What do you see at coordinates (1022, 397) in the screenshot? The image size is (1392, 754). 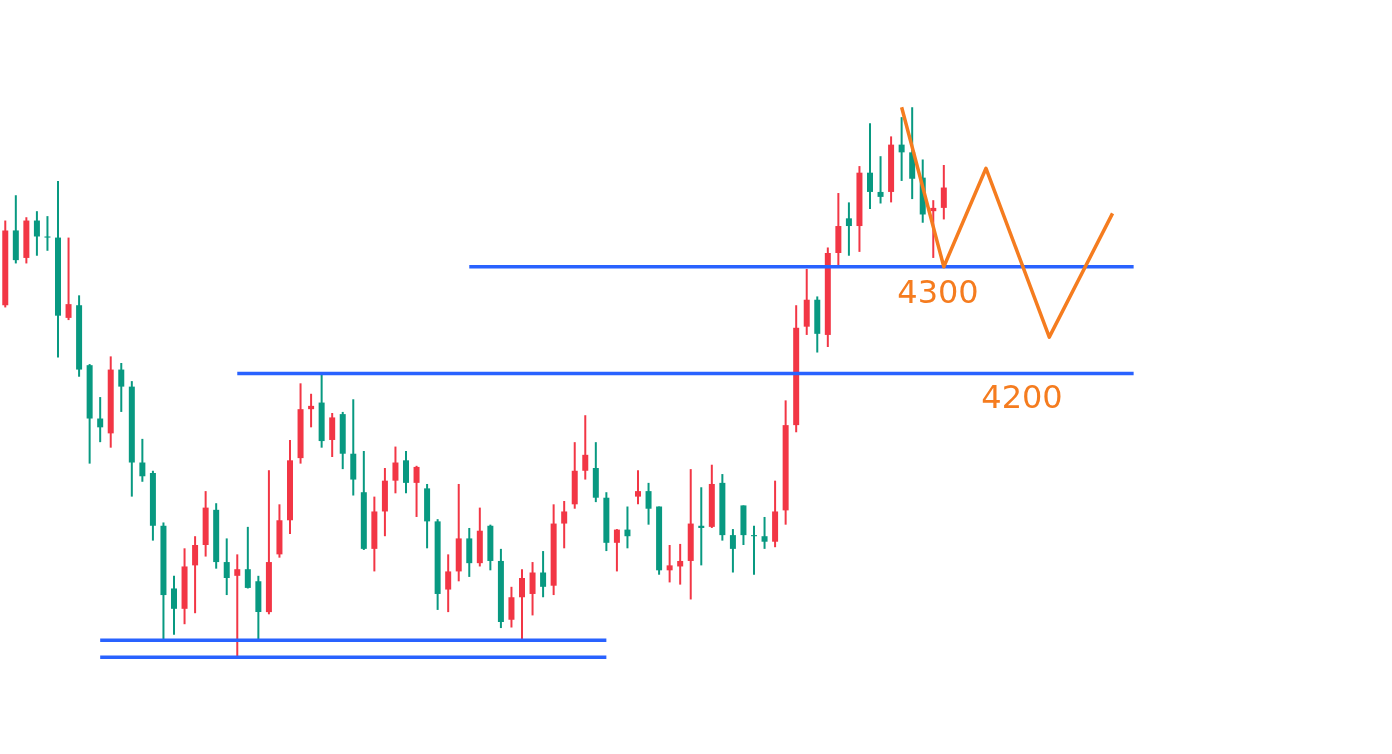 I see `annotation: 4200` at bounding box center [1022, 397].